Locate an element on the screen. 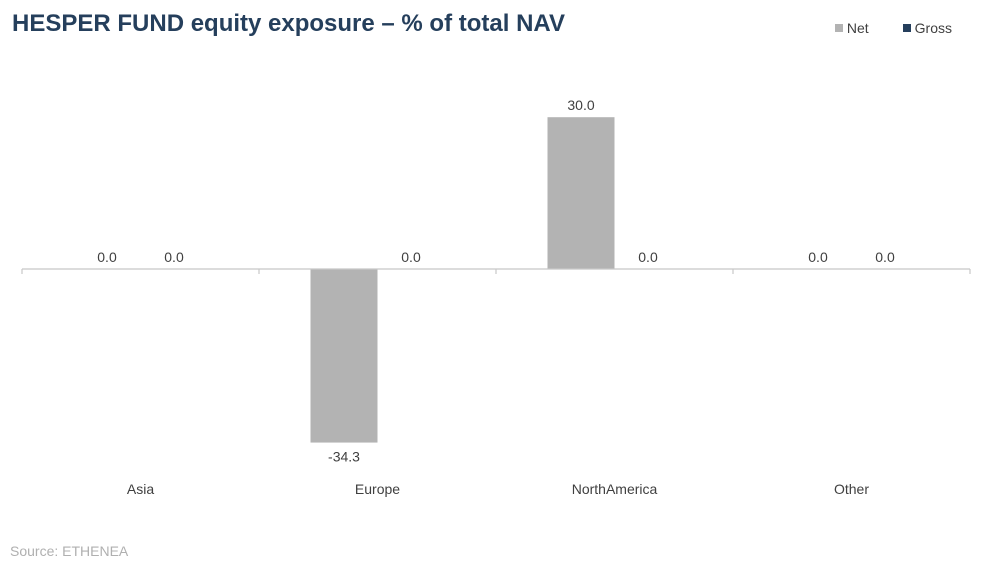 This screenshot has height=569, width=1000. category-label-asia: Asia is located at coordinates (140, 489).